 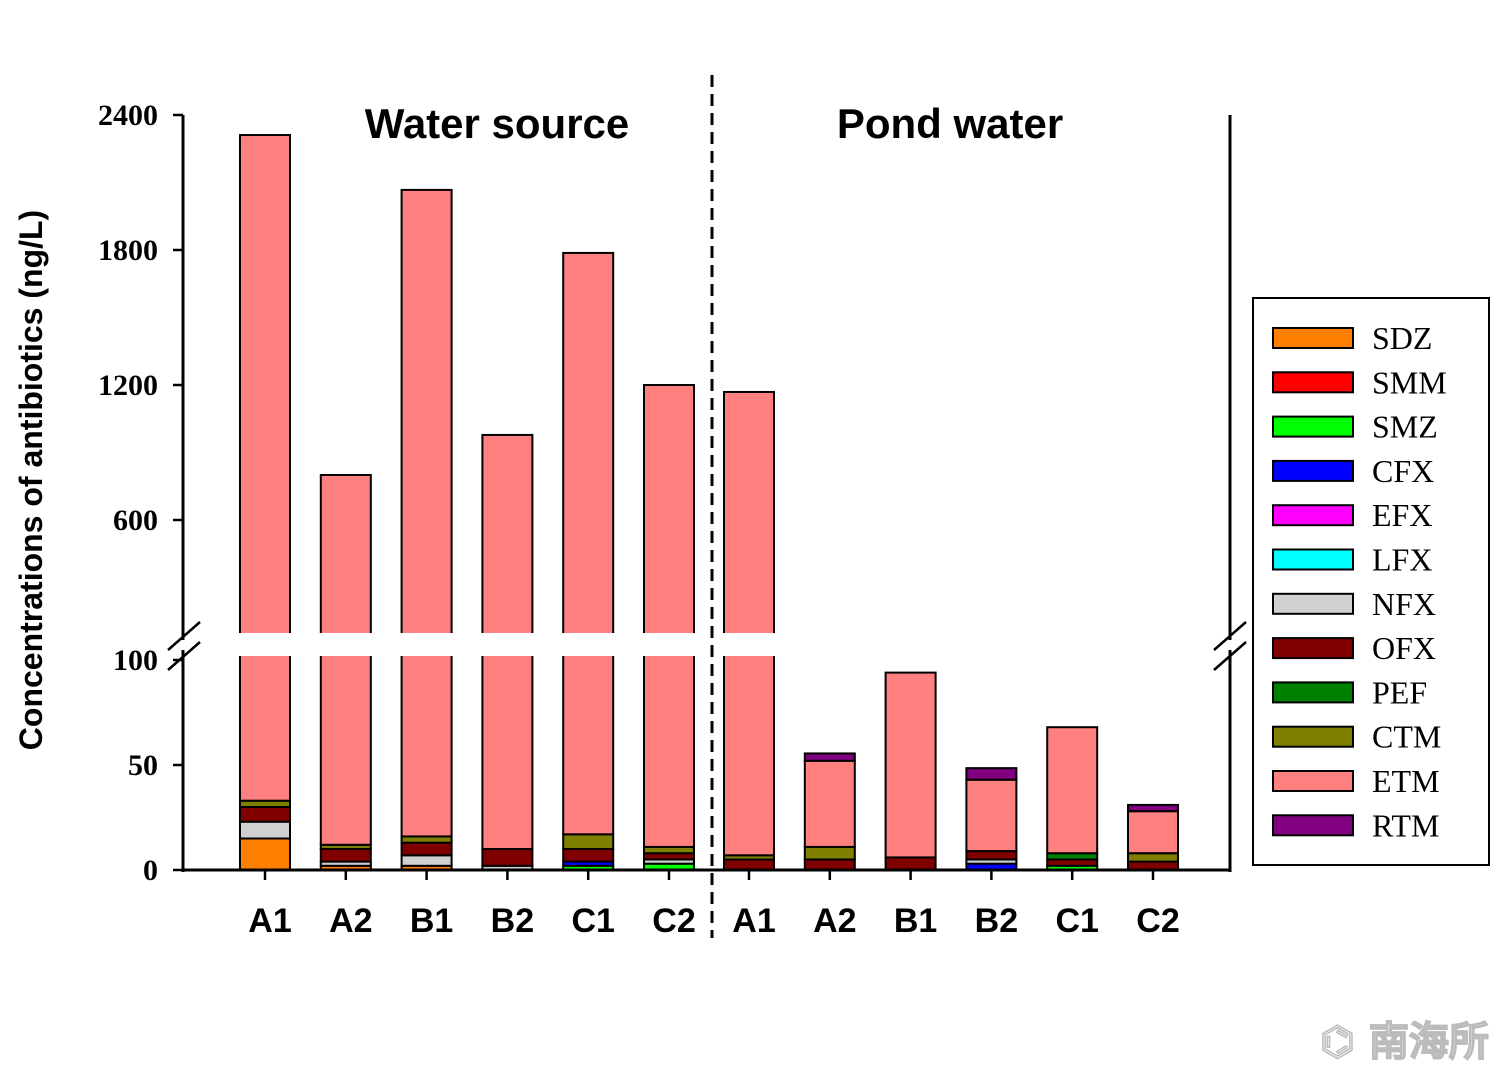 I want to click on legend-swatch-etm, so click(x=1313, y=781).